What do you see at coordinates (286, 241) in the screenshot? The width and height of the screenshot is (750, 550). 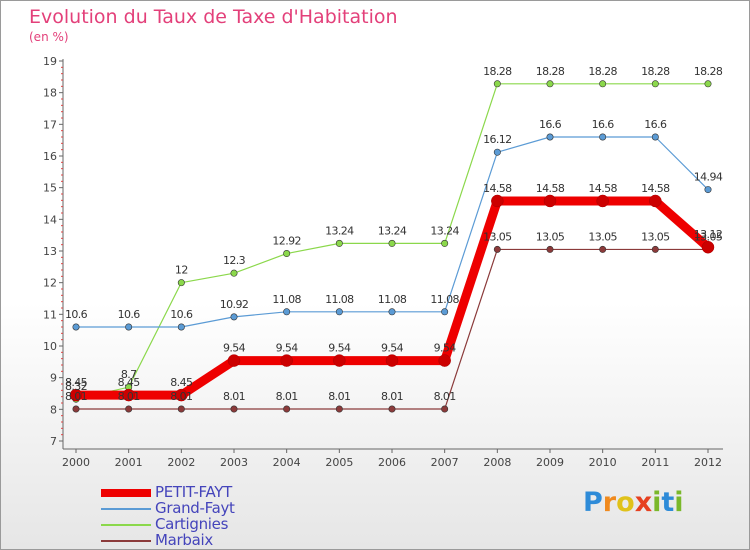 I see `data-label: 12.92` at bounding box center [286, 241].